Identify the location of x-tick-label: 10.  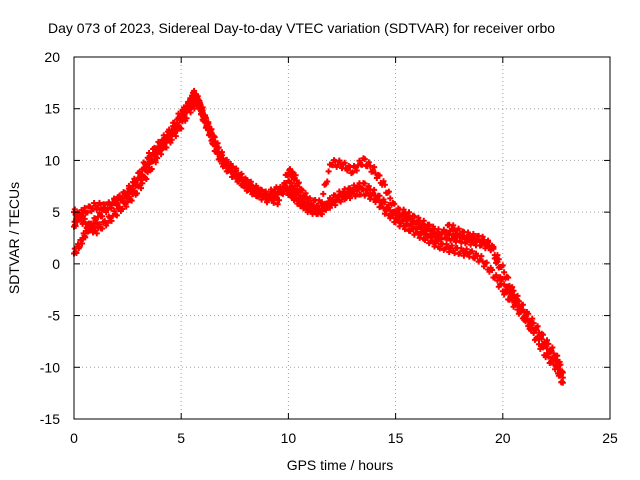
(289, 438).